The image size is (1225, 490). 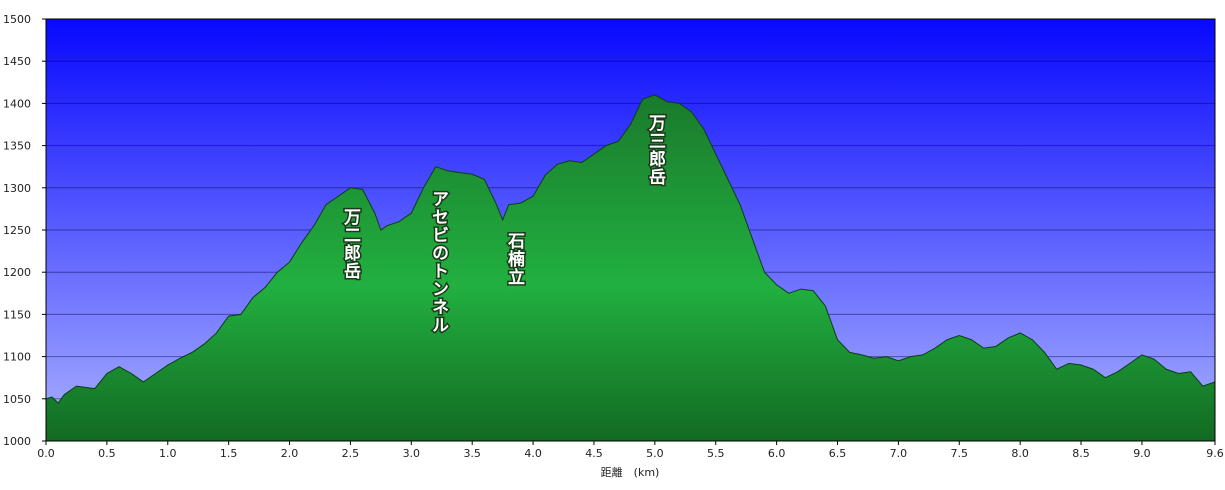 I want to click on x-tick-label: 4.0, so click(x=533, y=453).